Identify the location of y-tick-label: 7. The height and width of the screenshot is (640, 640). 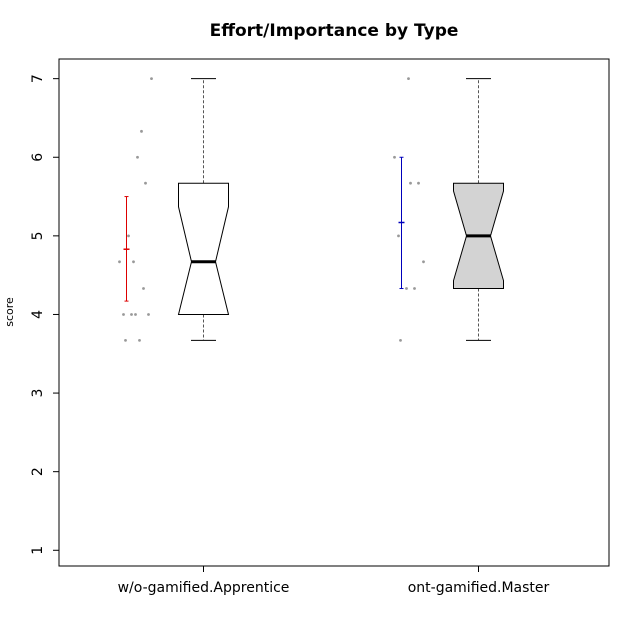
(38, 78).